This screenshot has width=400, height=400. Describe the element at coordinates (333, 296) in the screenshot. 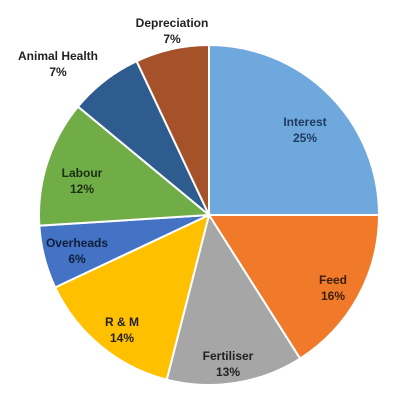

I see `slice-percent-feed: 16%` at that location.